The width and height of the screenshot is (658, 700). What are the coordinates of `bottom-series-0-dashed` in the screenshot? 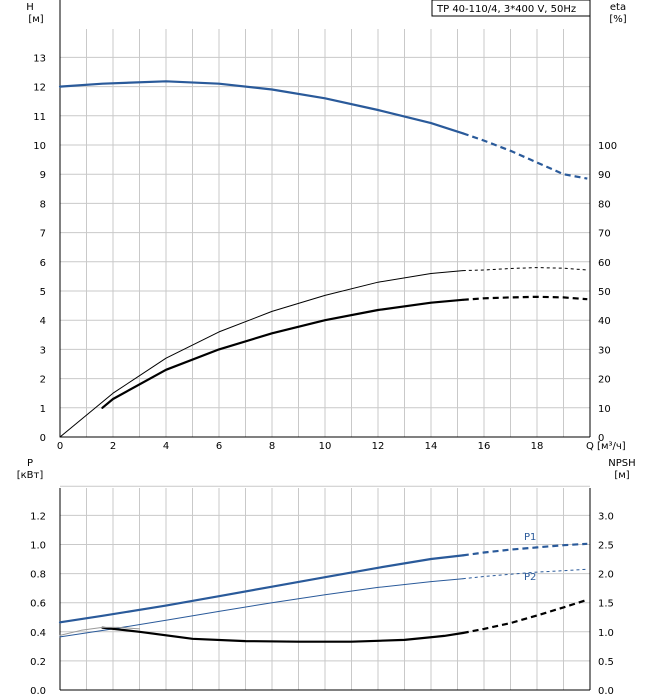 It's located at (525, 549).